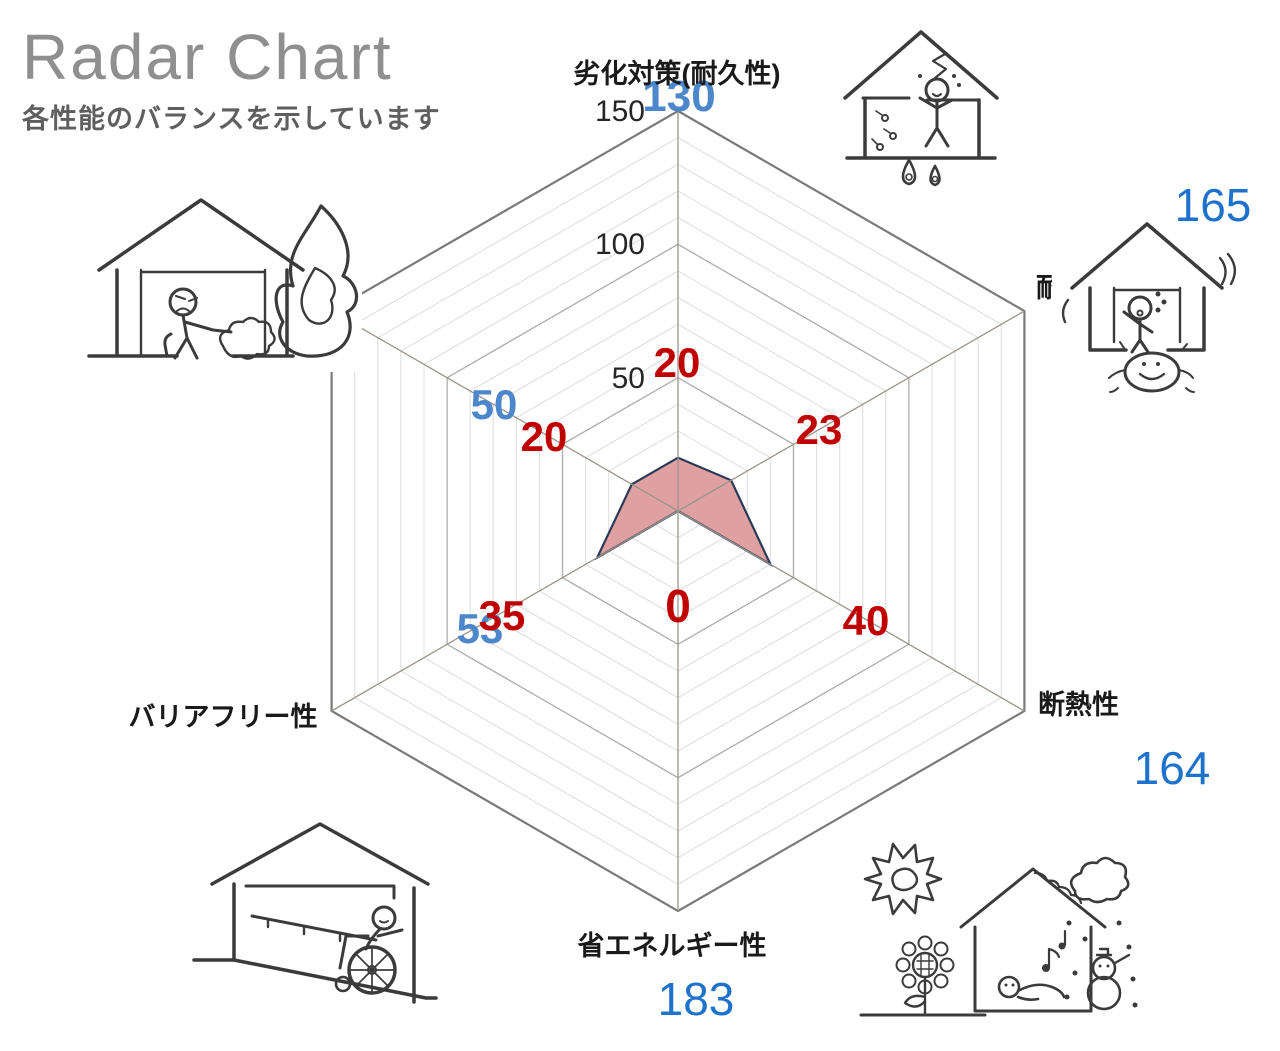 The width and height of the screenshot is (1280, 1051). I want to click on value-label-blue-3: 183, so click(696, 999).